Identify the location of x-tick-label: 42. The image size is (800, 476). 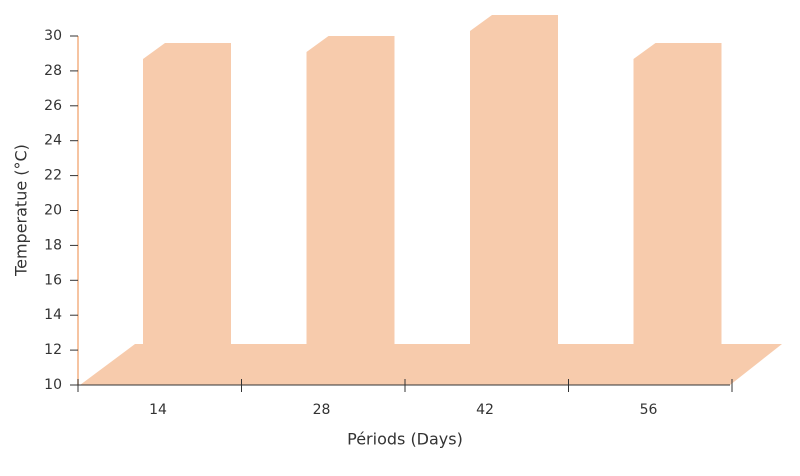
(485, 410).